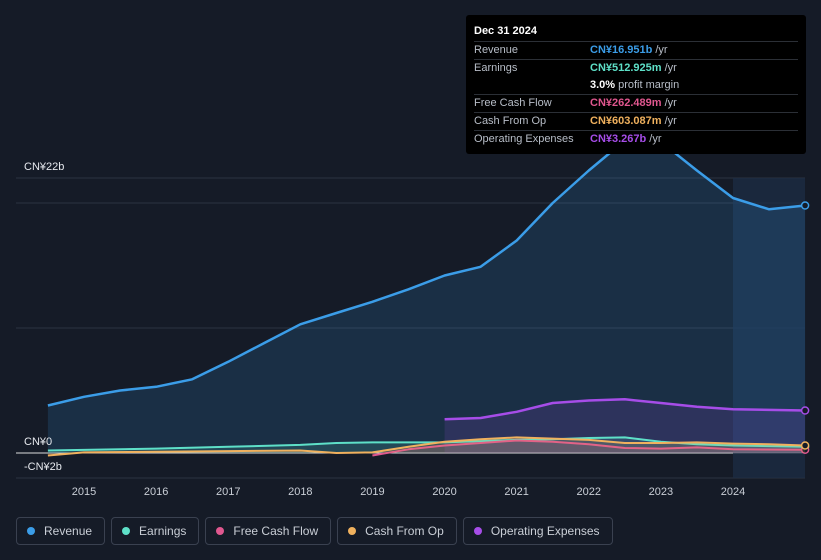 The image size is (821, 560). What do you see at coordinates (524, 139) in the screenshot?
I see `tooltip-label: Operating Expenses` at bounding box center [524, 139].